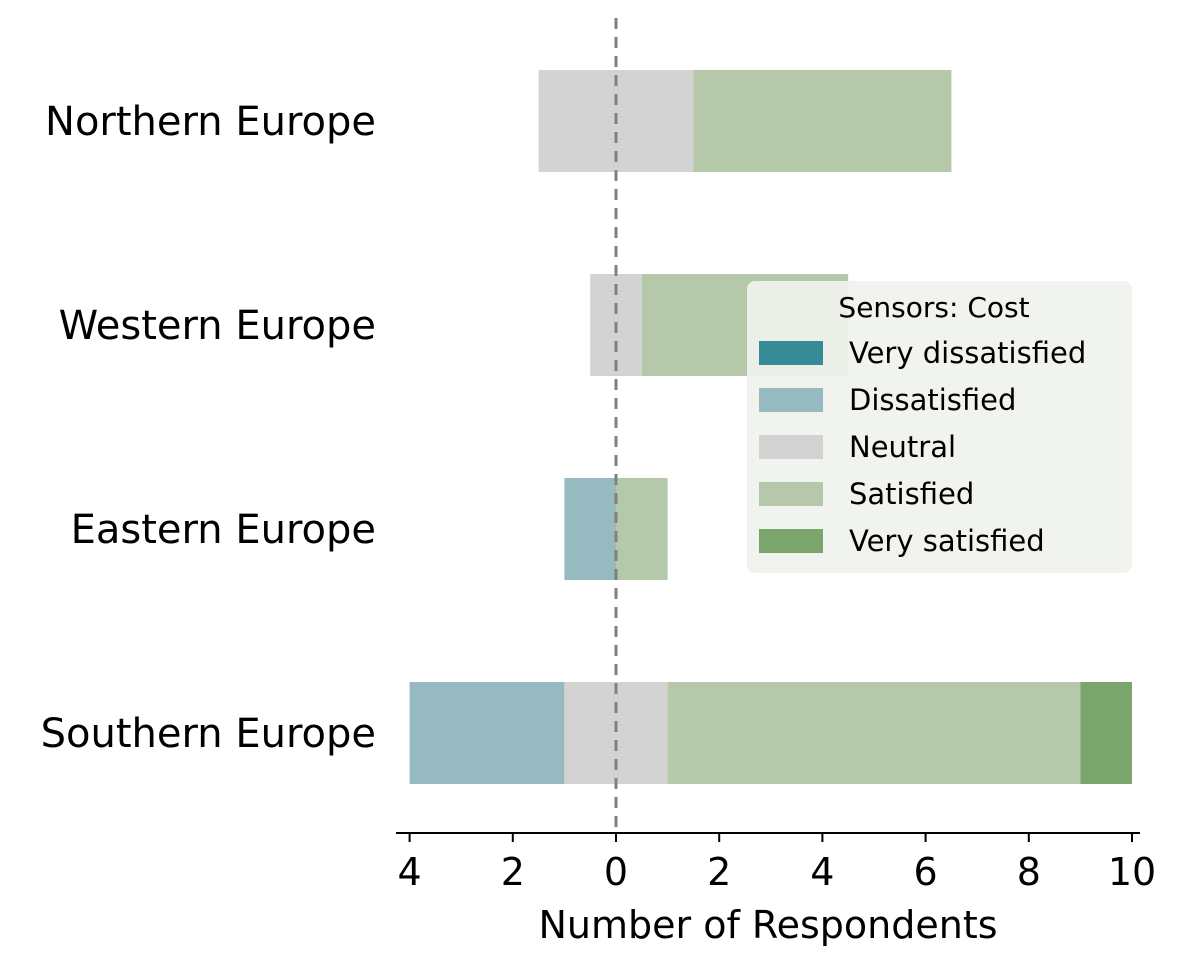  Describe the element at coordinates (822, 121) in the screenshot. I see `bar-northern-europe-satisfied` at that location.